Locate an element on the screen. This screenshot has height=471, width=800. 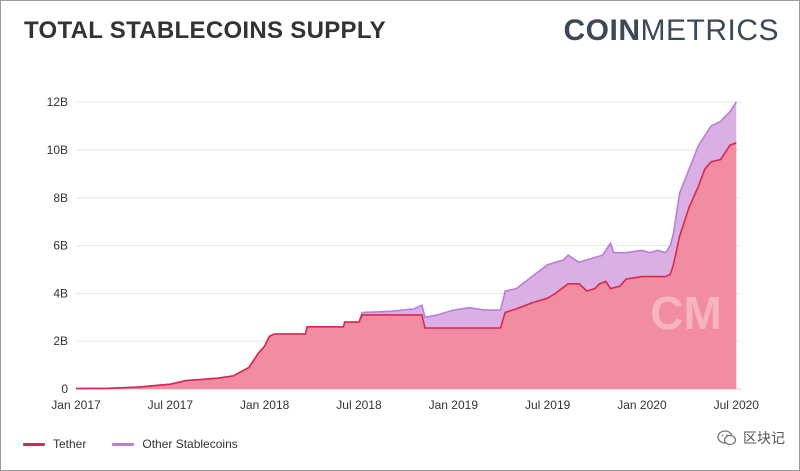
y-tick-label-0: 0 is located at coordinates (64, 389).